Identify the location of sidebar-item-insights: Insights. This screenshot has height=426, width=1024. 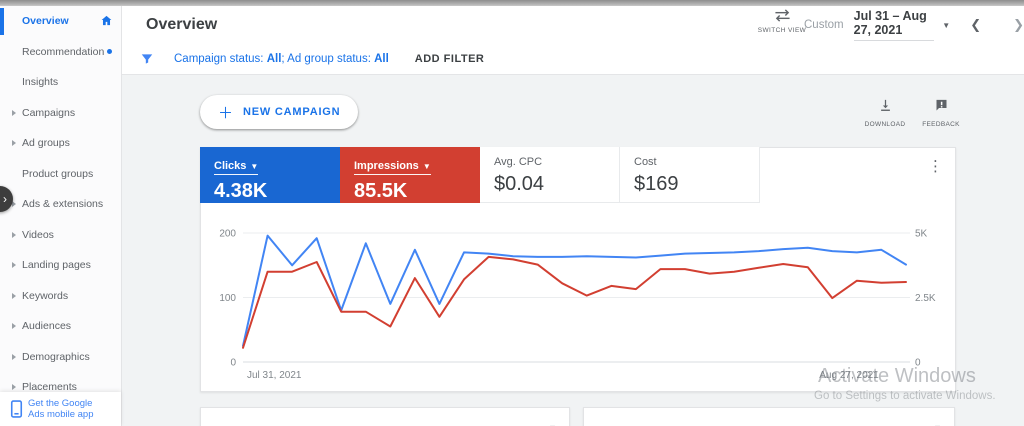
(60, 82).